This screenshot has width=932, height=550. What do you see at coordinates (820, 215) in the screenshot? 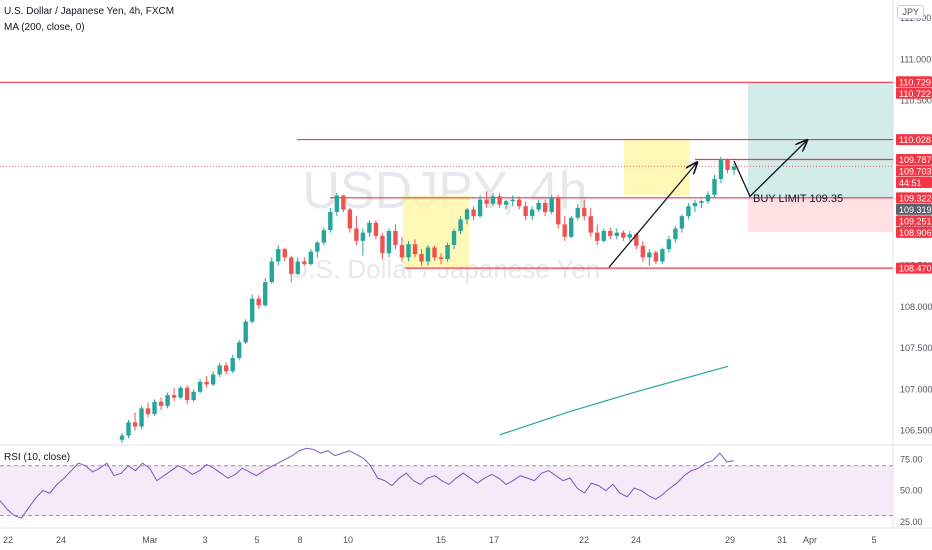
I see `stop-zone` at bounding box center [820, 215].